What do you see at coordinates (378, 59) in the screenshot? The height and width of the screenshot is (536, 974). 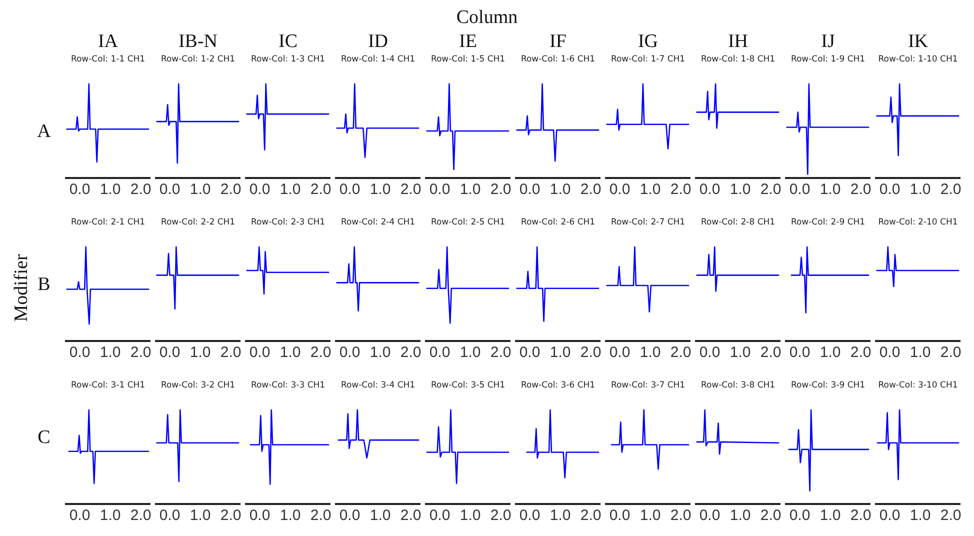 I see `chart-title: Row-Col: 1-4 CH1` at bounding box center [378, 59].